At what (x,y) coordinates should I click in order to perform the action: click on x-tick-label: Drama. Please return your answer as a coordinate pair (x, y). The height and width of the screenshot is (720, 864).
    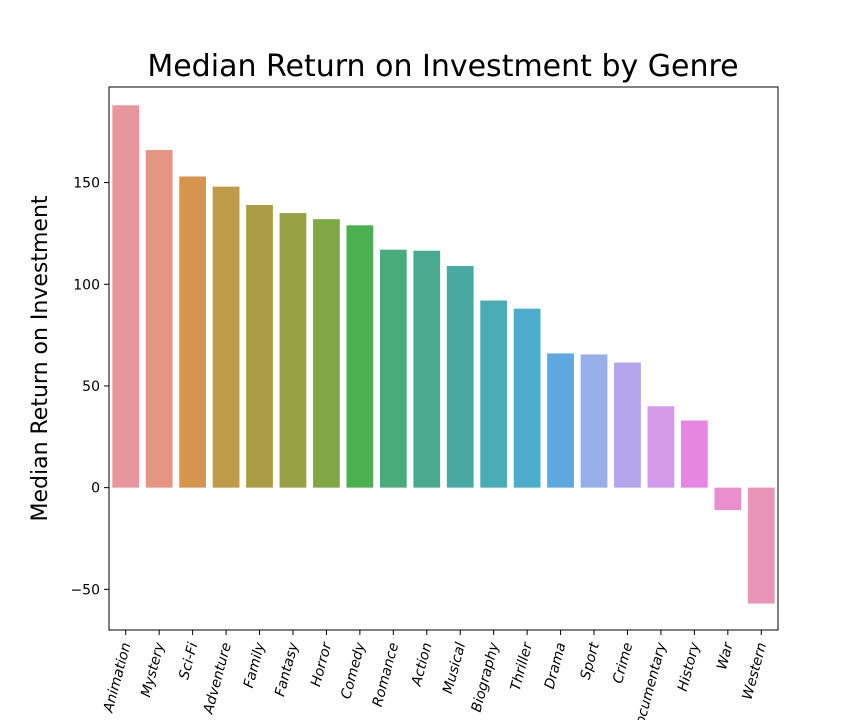
    Looking at the image, I should click on (556, 666).